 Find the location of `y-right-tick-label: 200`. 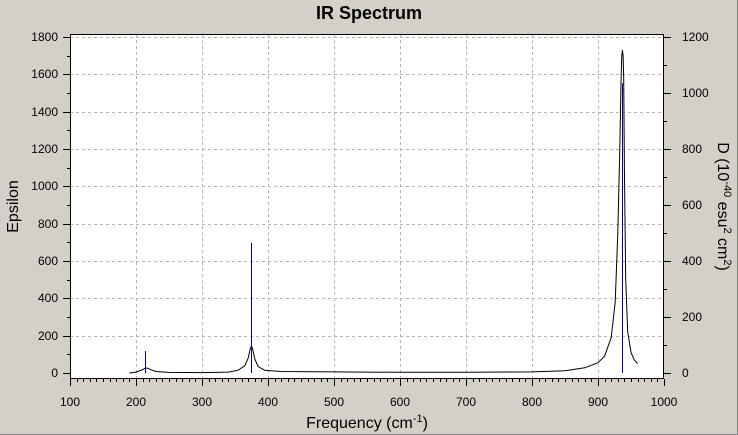

y-right-tick-label: 200 is located at coordinates (692, 317).